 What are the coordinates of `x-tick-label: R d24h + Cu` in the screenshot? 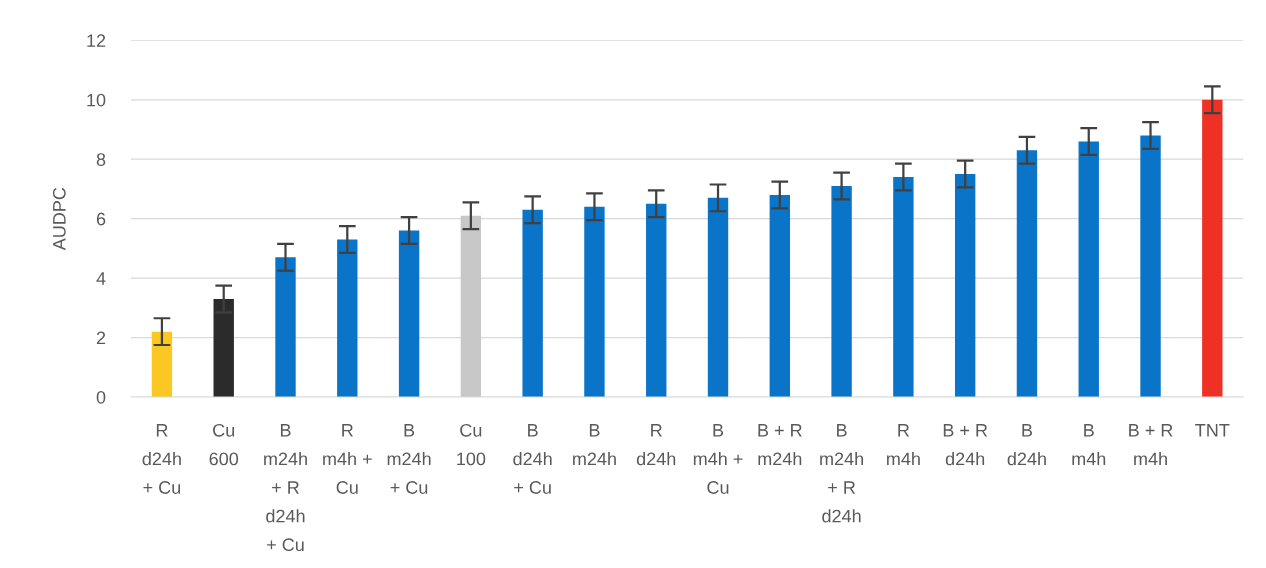 It's located at (161, 459).